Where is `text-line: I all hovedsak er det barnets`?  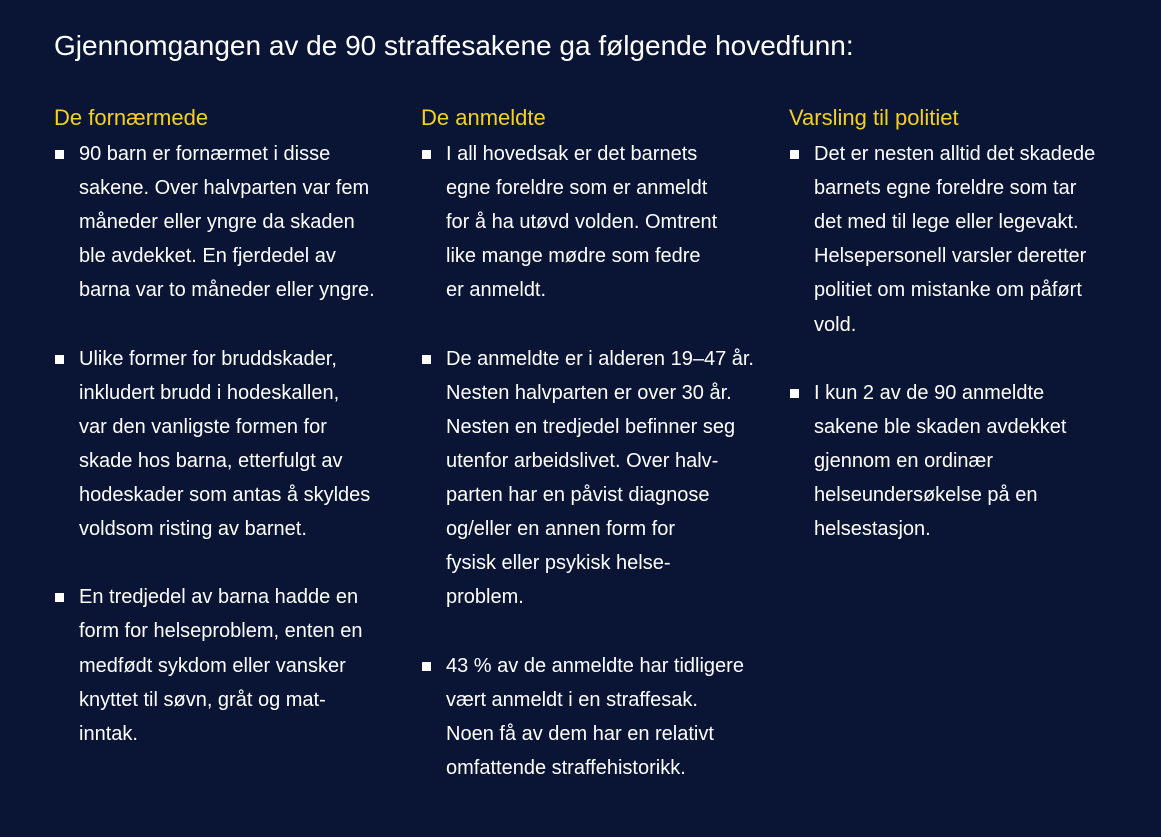 text-line: I all hovedsak er det barnets is located at coordinates (572, 154).